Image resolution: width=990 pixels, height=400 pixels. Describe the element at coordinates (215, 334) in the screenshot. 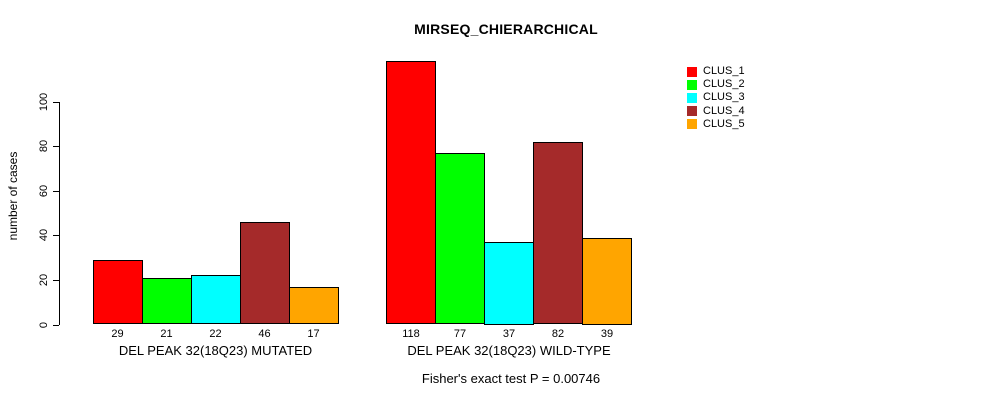

I see `bar-value-label: 22` at that location.